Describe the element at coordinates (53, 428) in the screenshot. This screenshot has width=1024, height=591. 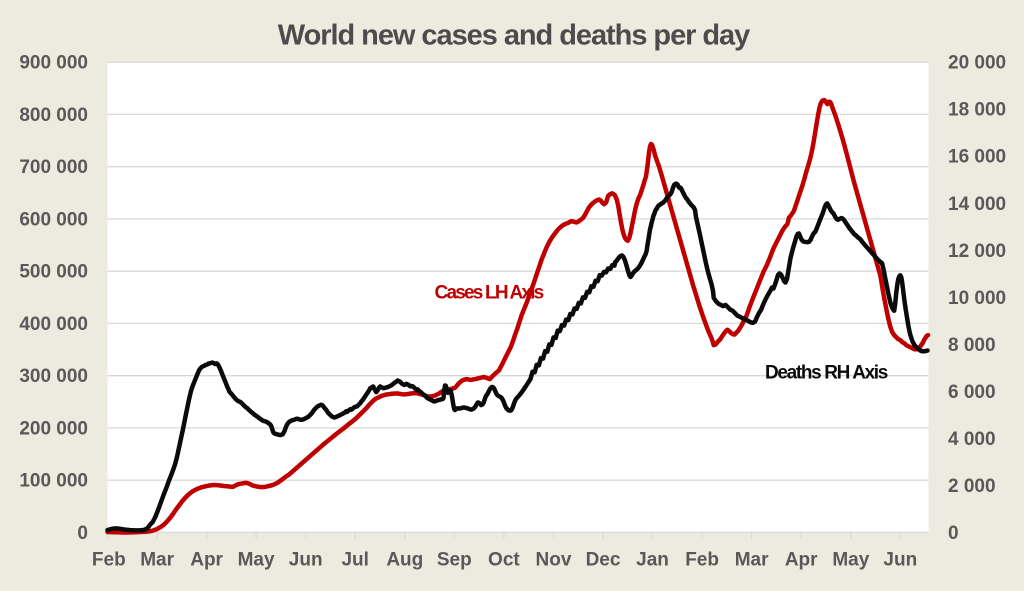
I see `svg-text: 200 000` at that location.